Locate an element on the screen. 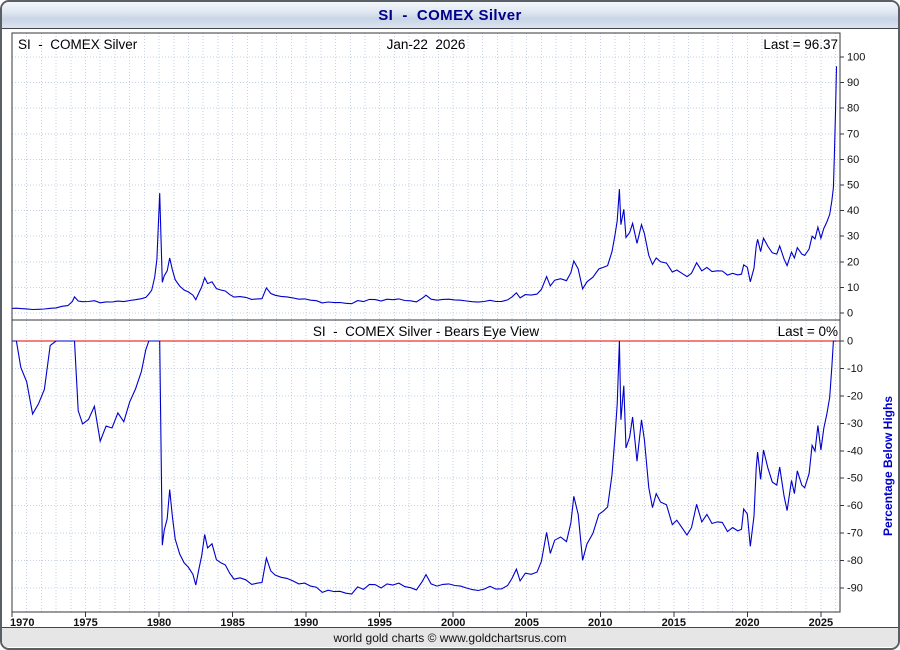  bottom-panel-last-value: Last = 0% is located at coordinates (807, 331).